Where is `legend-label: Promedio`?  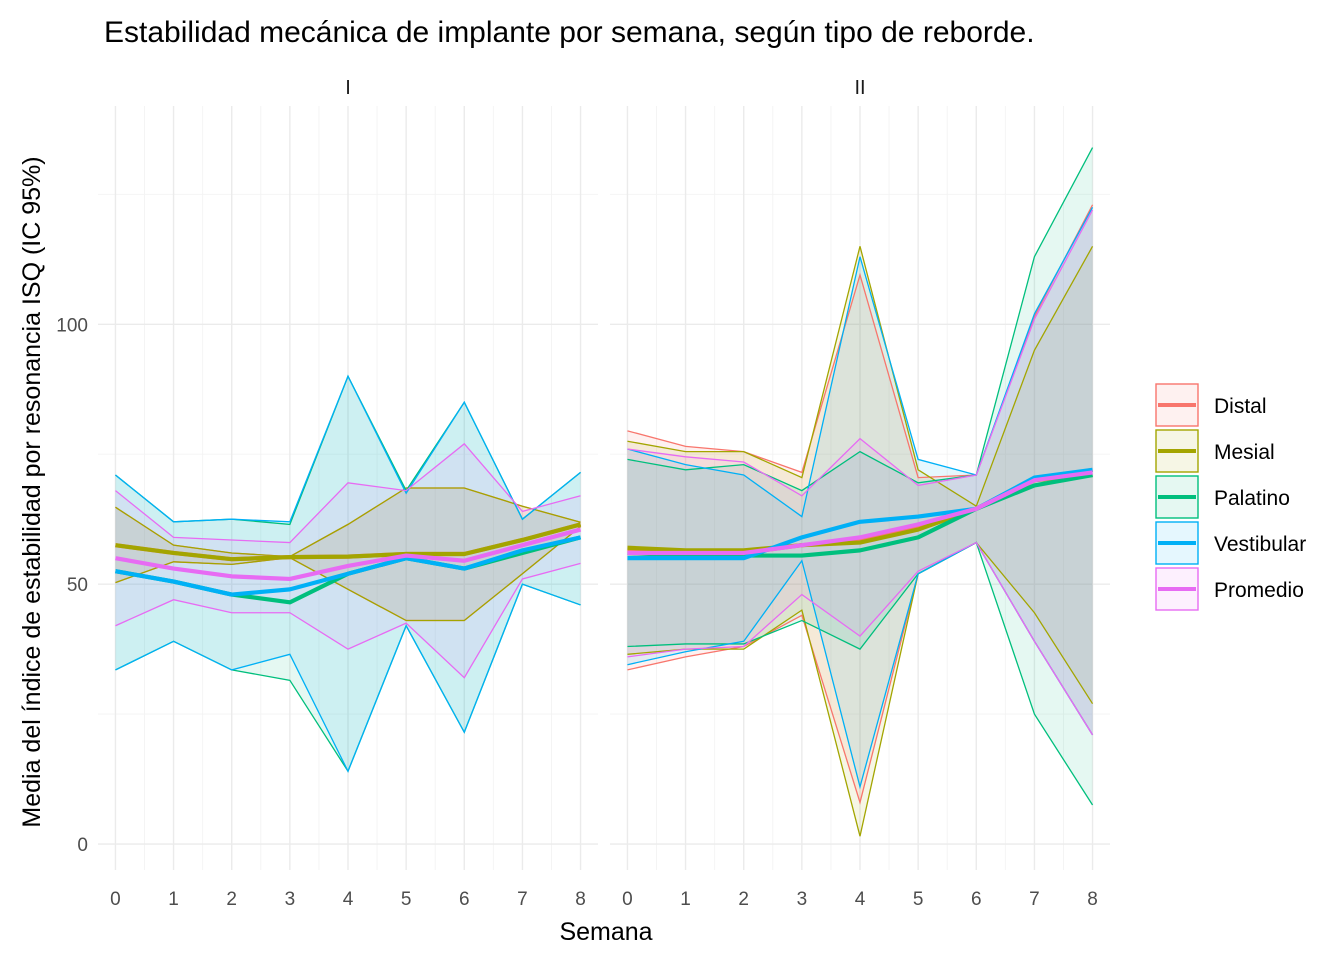
legend-label: Promedio is located at coordinates (1259, 590).